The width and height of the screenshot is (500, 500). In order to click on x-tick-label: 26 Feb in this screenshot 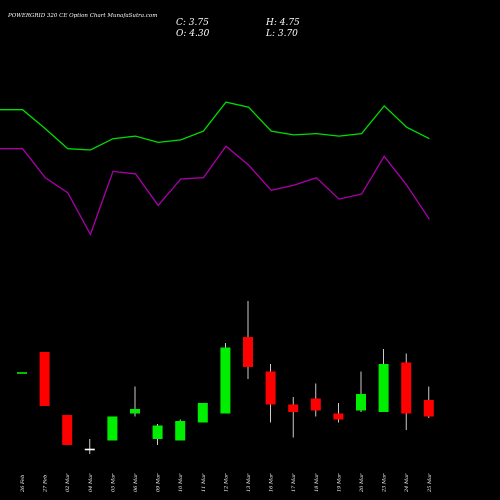, I will do `click(23, 484)`.